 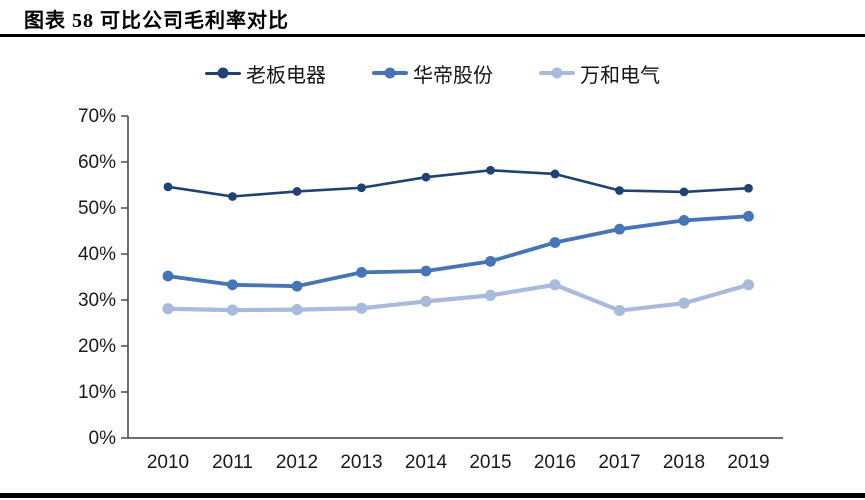 I want to click on y-axis-tick-label: 0%, so click(x=103, y=438).